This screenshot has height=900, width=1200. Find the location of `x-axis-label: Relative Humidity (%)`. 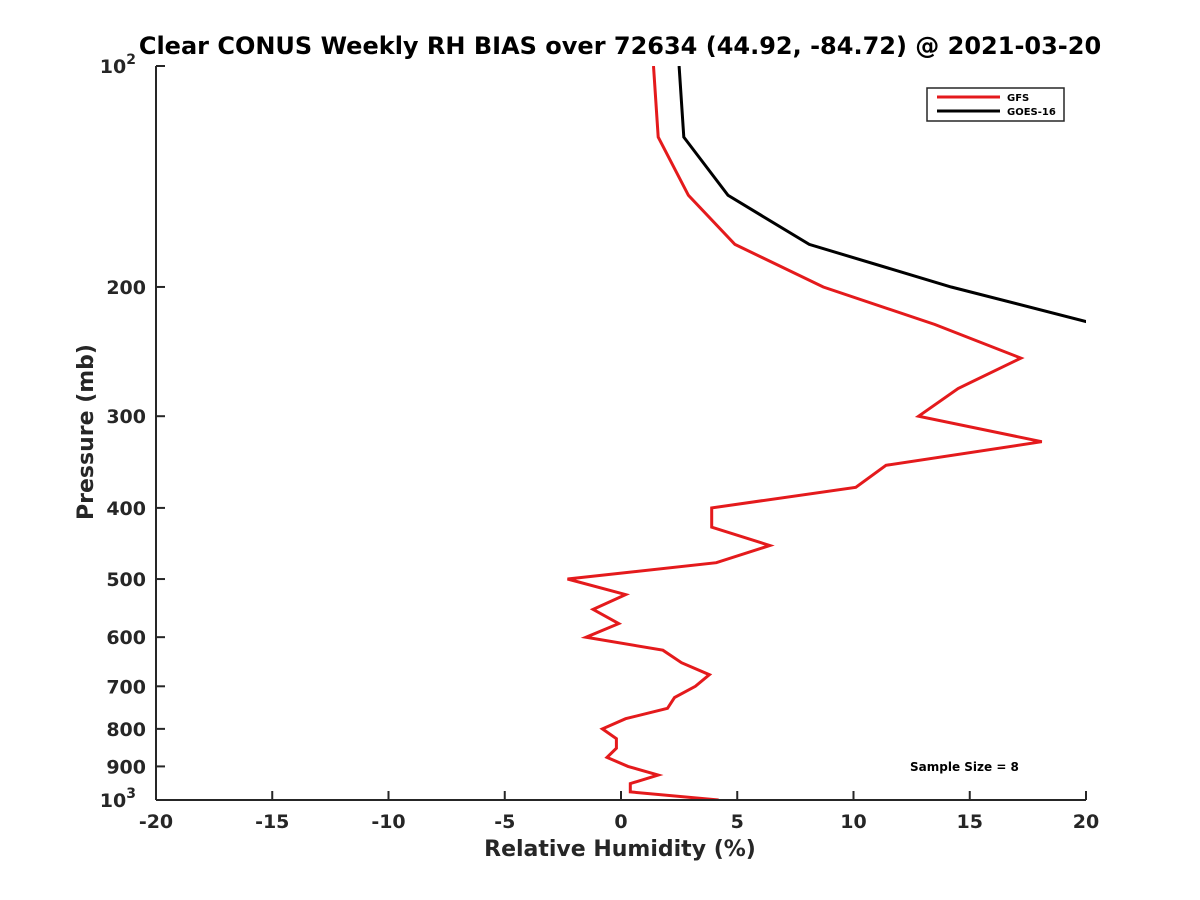

x-axis-label: Relative Humidity (%) is located at coordinates (620, 849).